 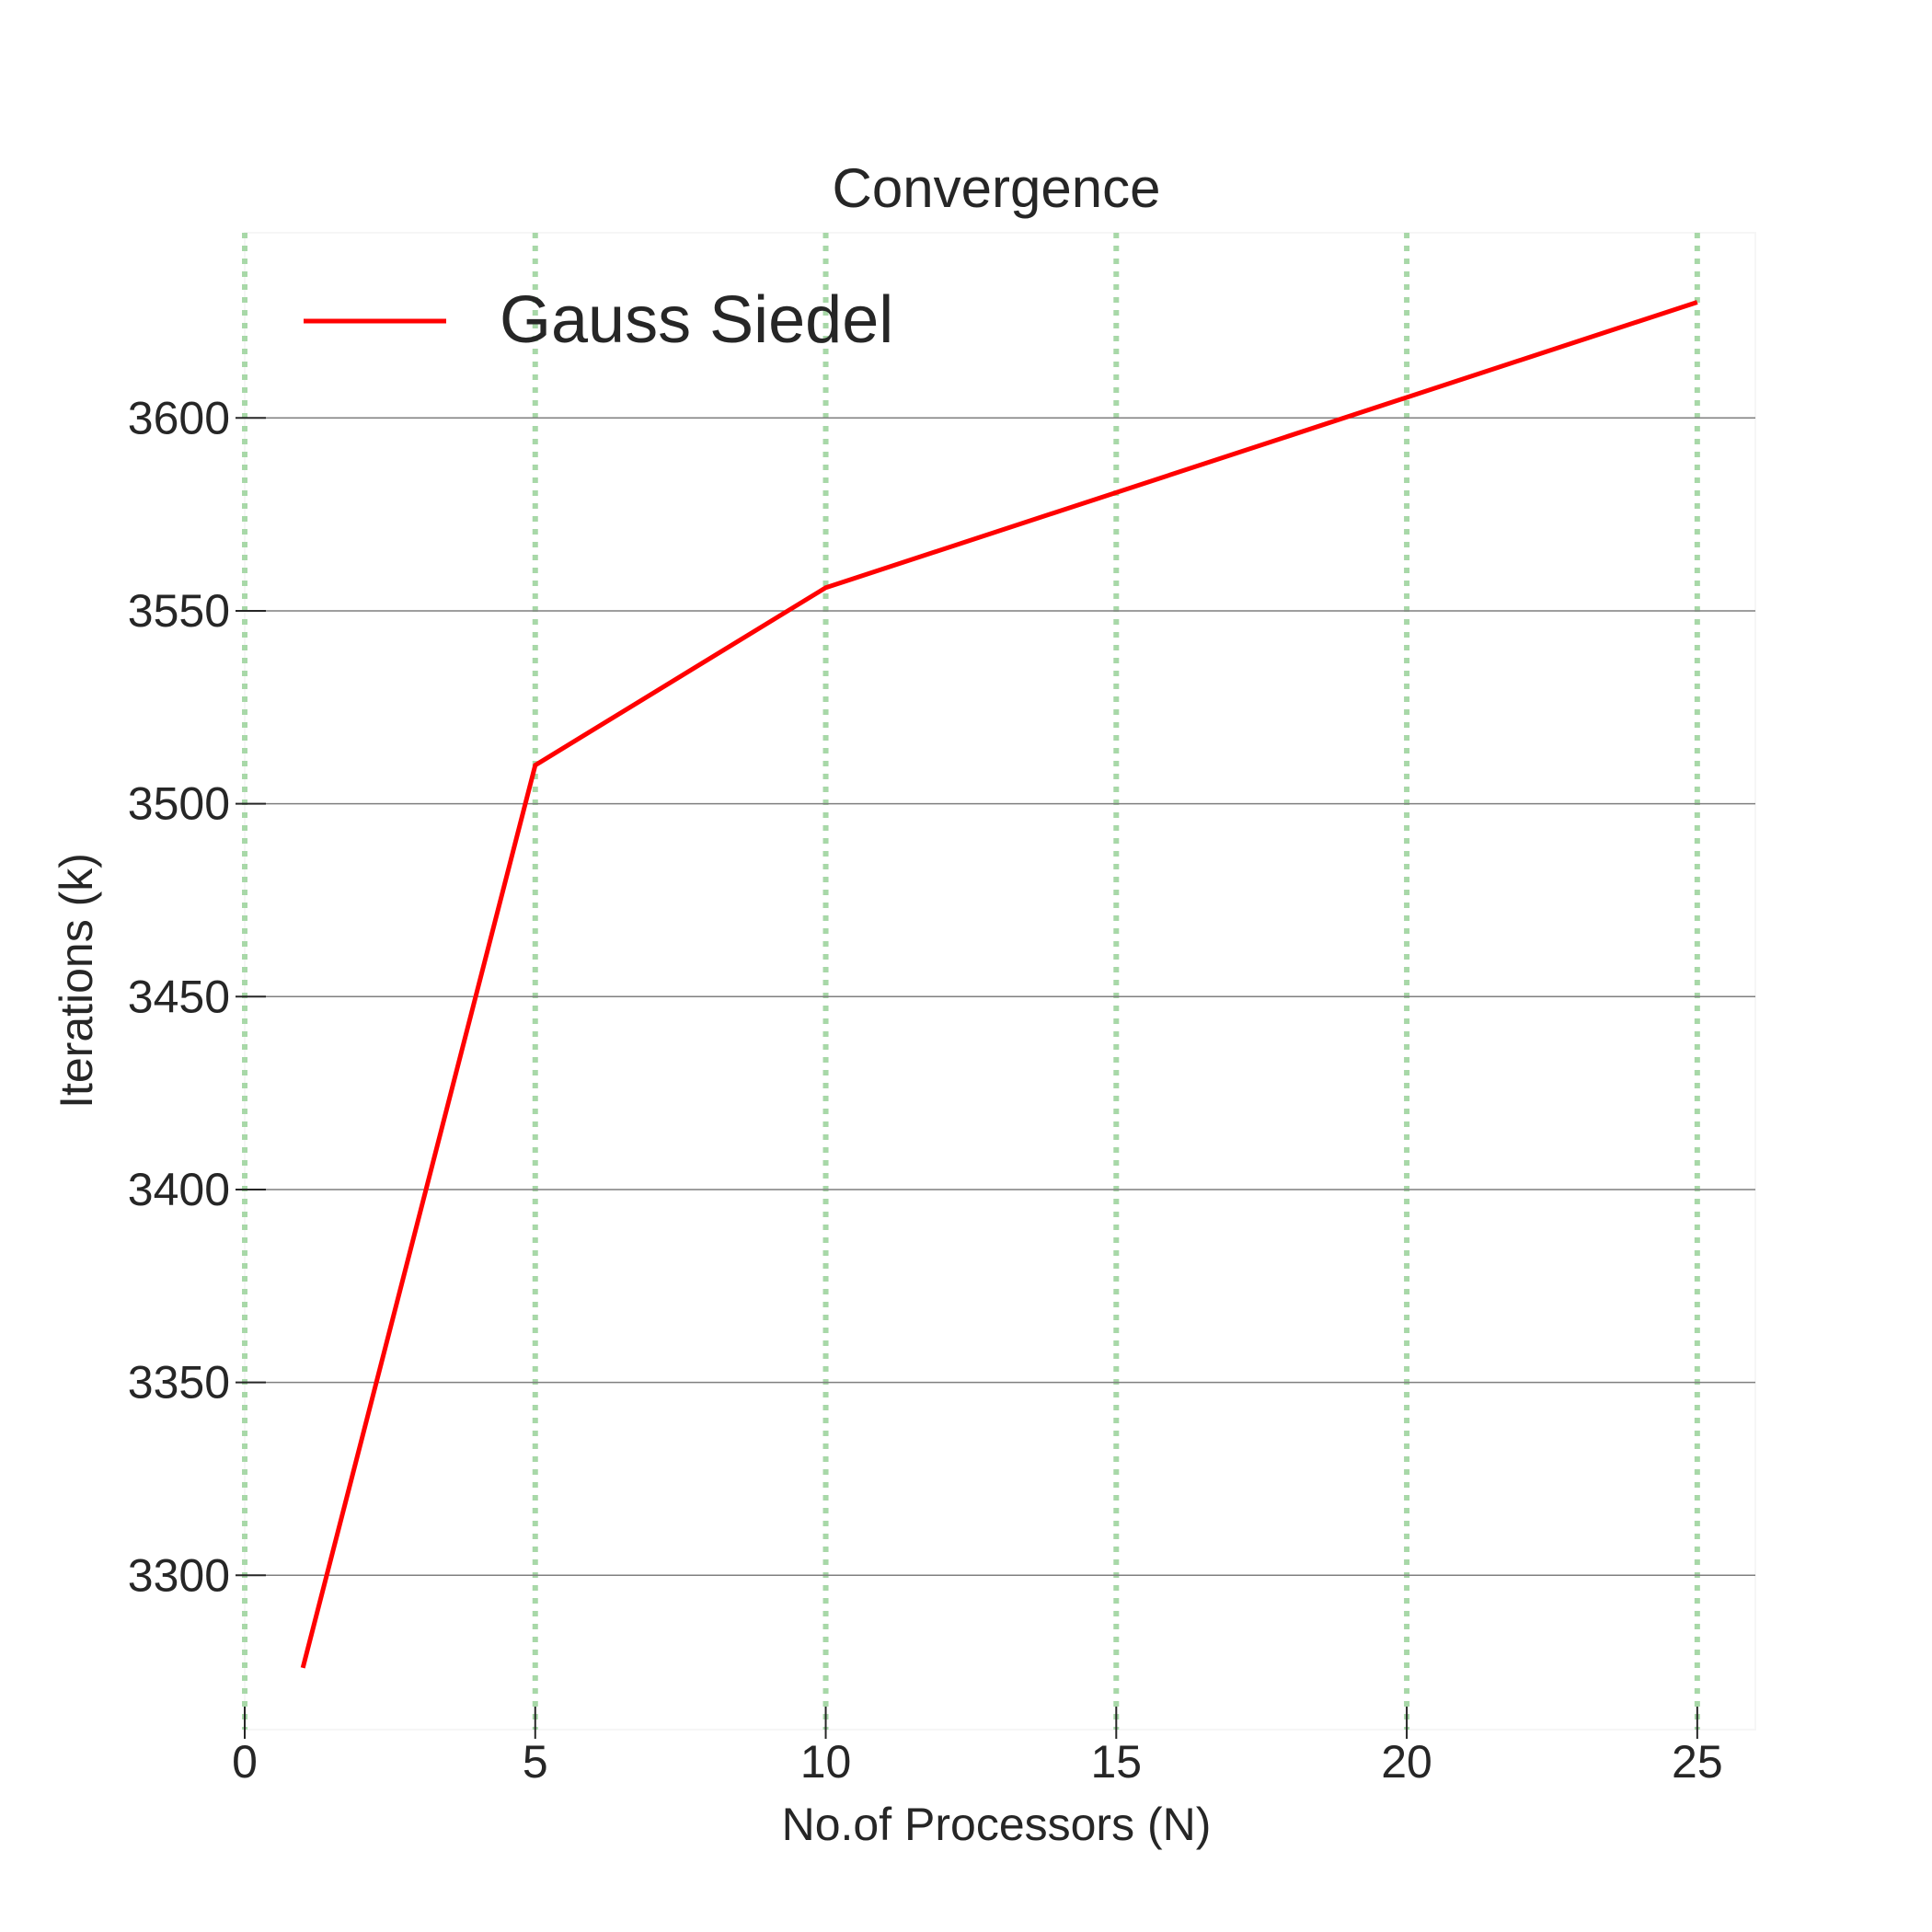 I want to click on x-tick-label: 15, so click(x=1116, y=1762).